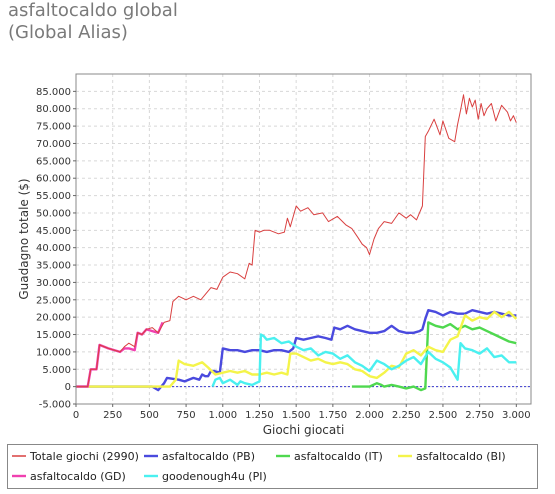  I want to click on x-axis-label: Giochi giocati, so click(304, 430).